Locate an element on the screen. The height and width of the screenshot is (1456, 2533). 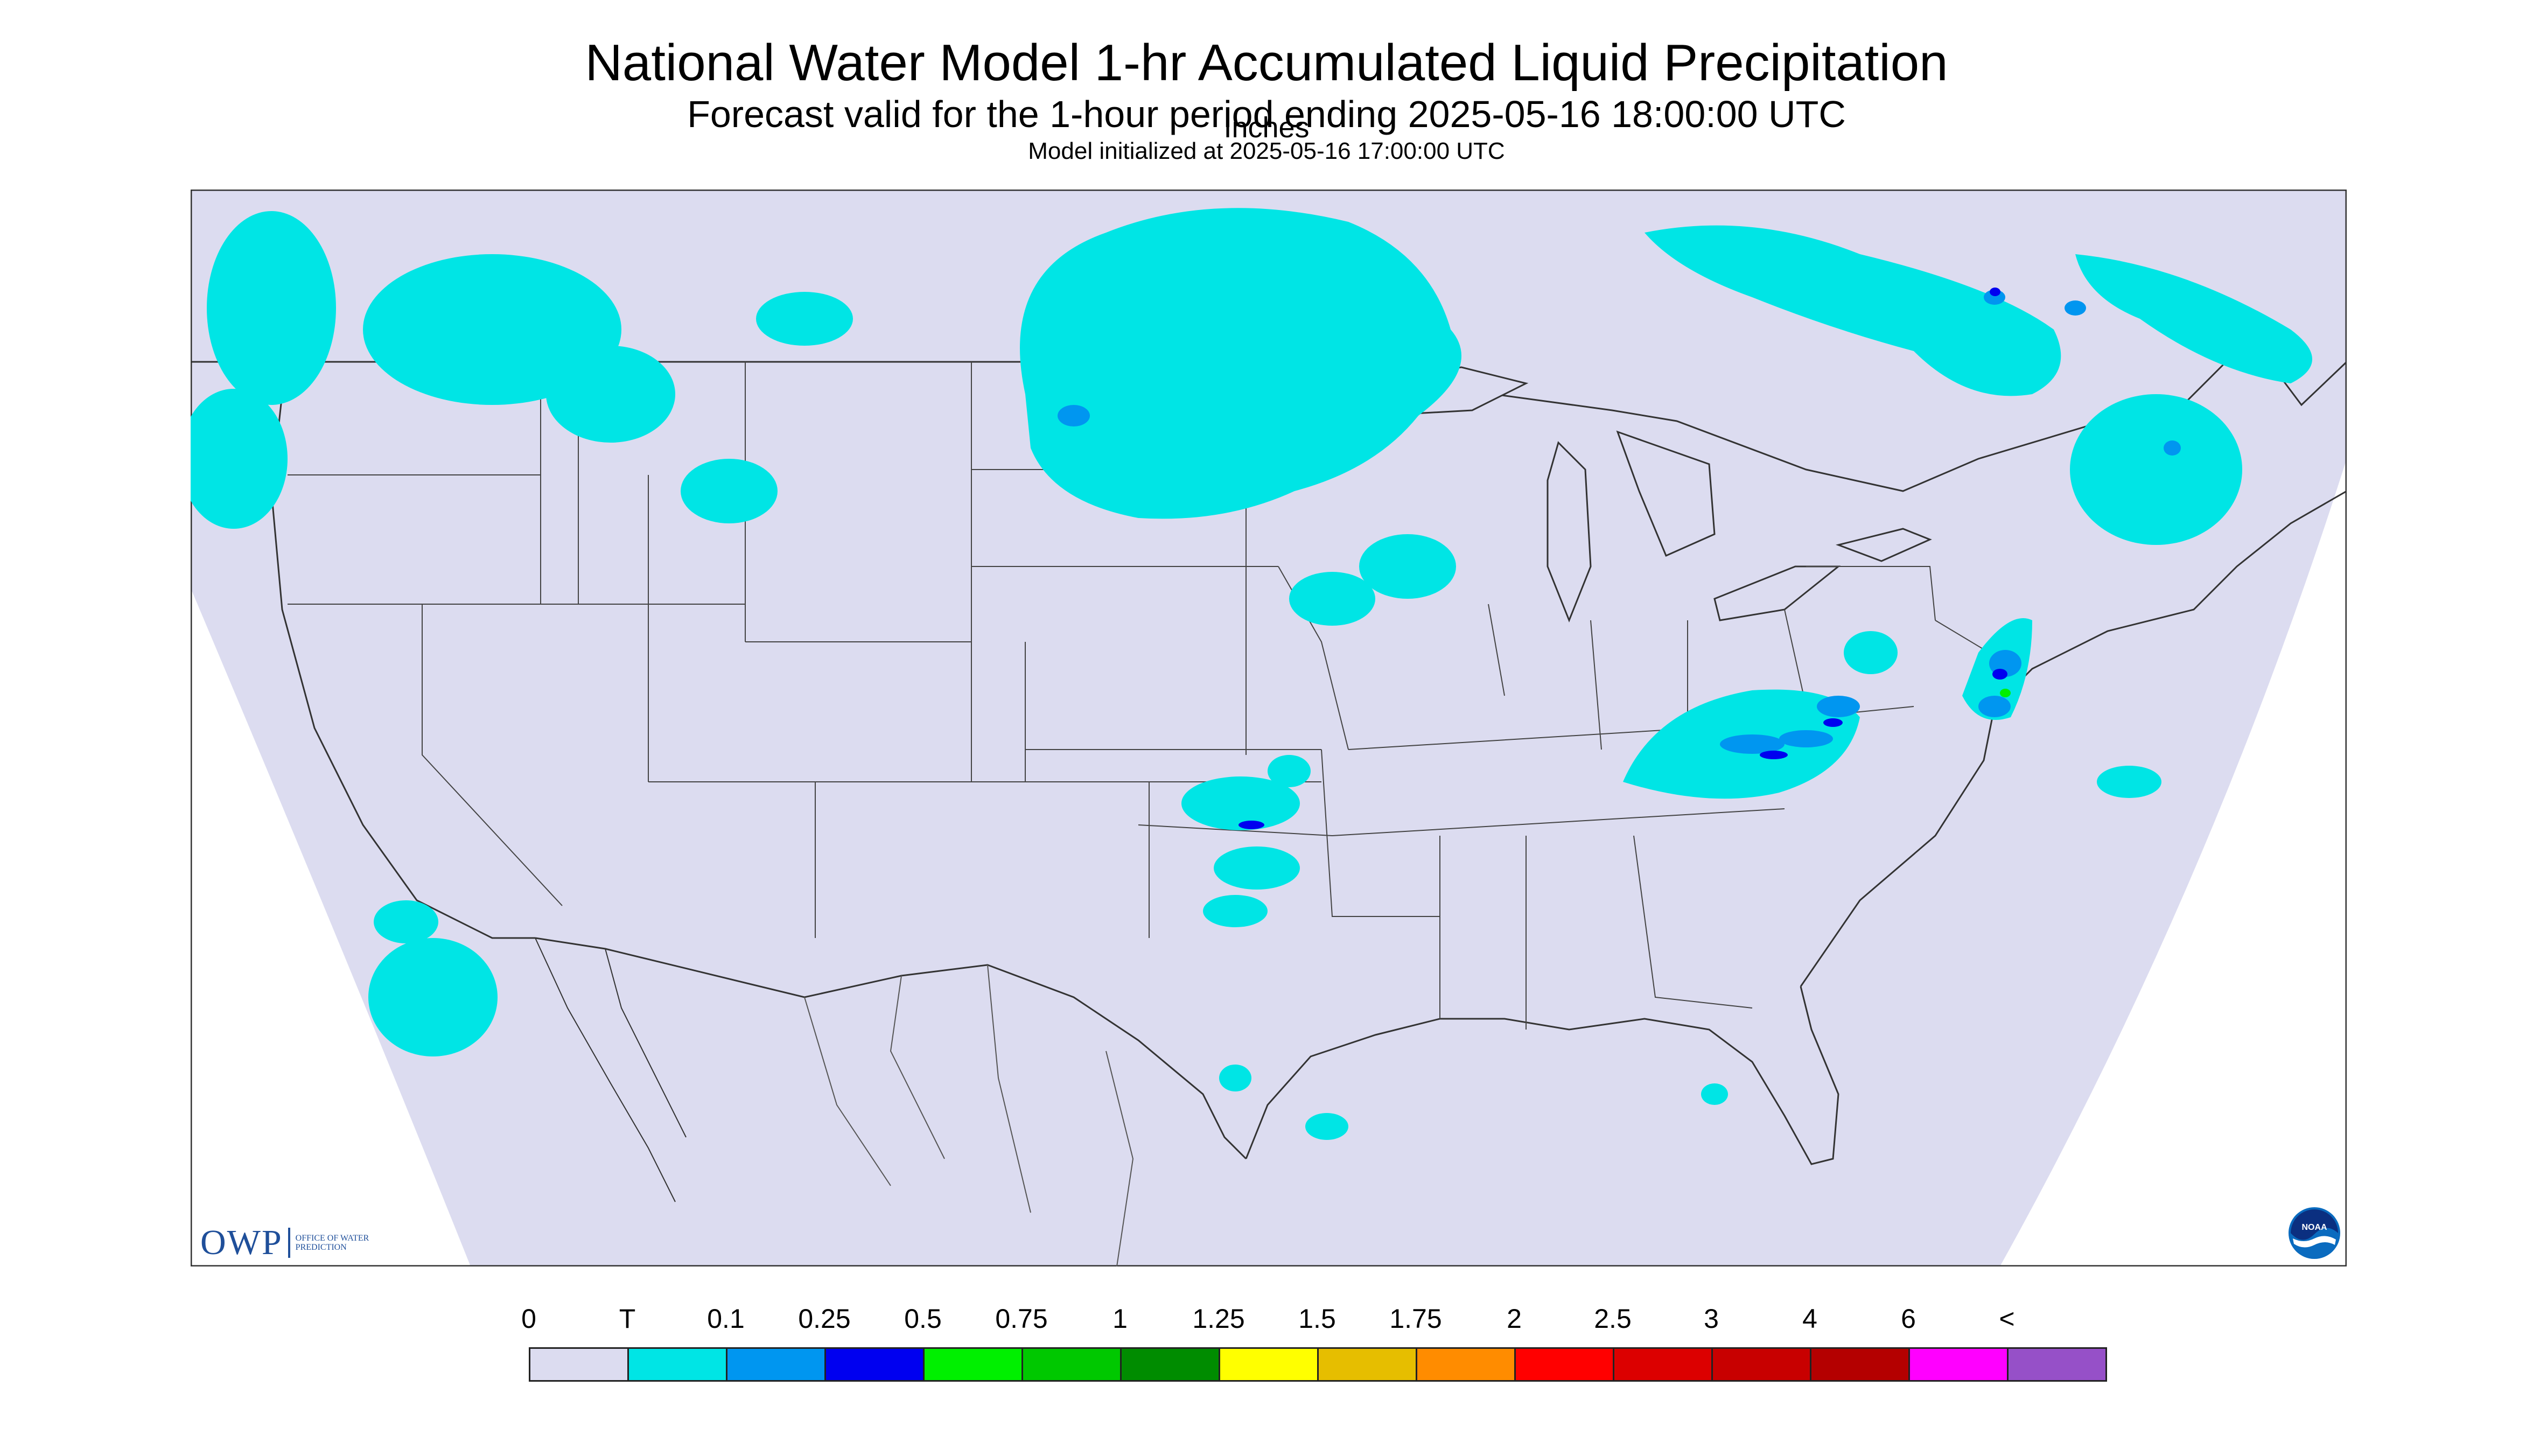
outside-domain-east is located at coordinates (2173, 862).